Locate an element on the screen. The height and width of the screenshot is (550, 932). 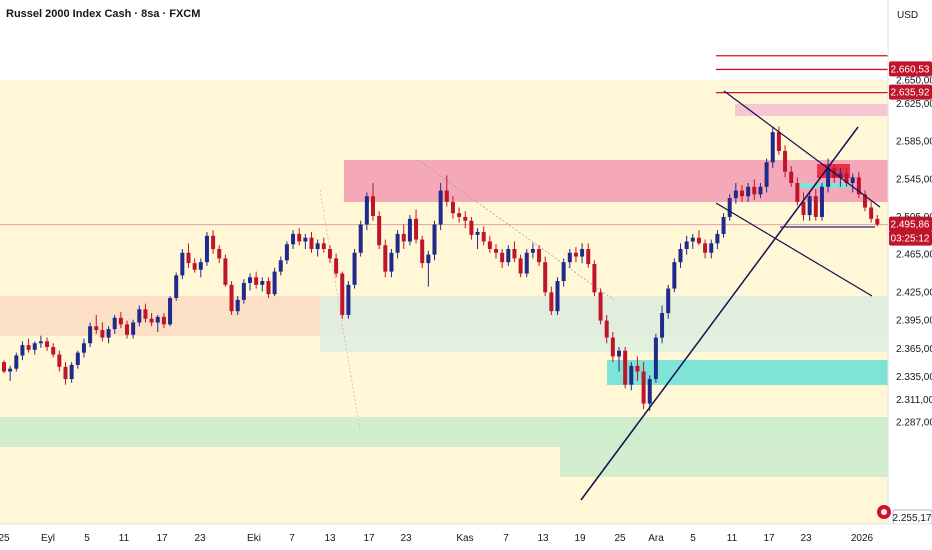
x-tick-label: Kas is located at coordinates (464, 538).